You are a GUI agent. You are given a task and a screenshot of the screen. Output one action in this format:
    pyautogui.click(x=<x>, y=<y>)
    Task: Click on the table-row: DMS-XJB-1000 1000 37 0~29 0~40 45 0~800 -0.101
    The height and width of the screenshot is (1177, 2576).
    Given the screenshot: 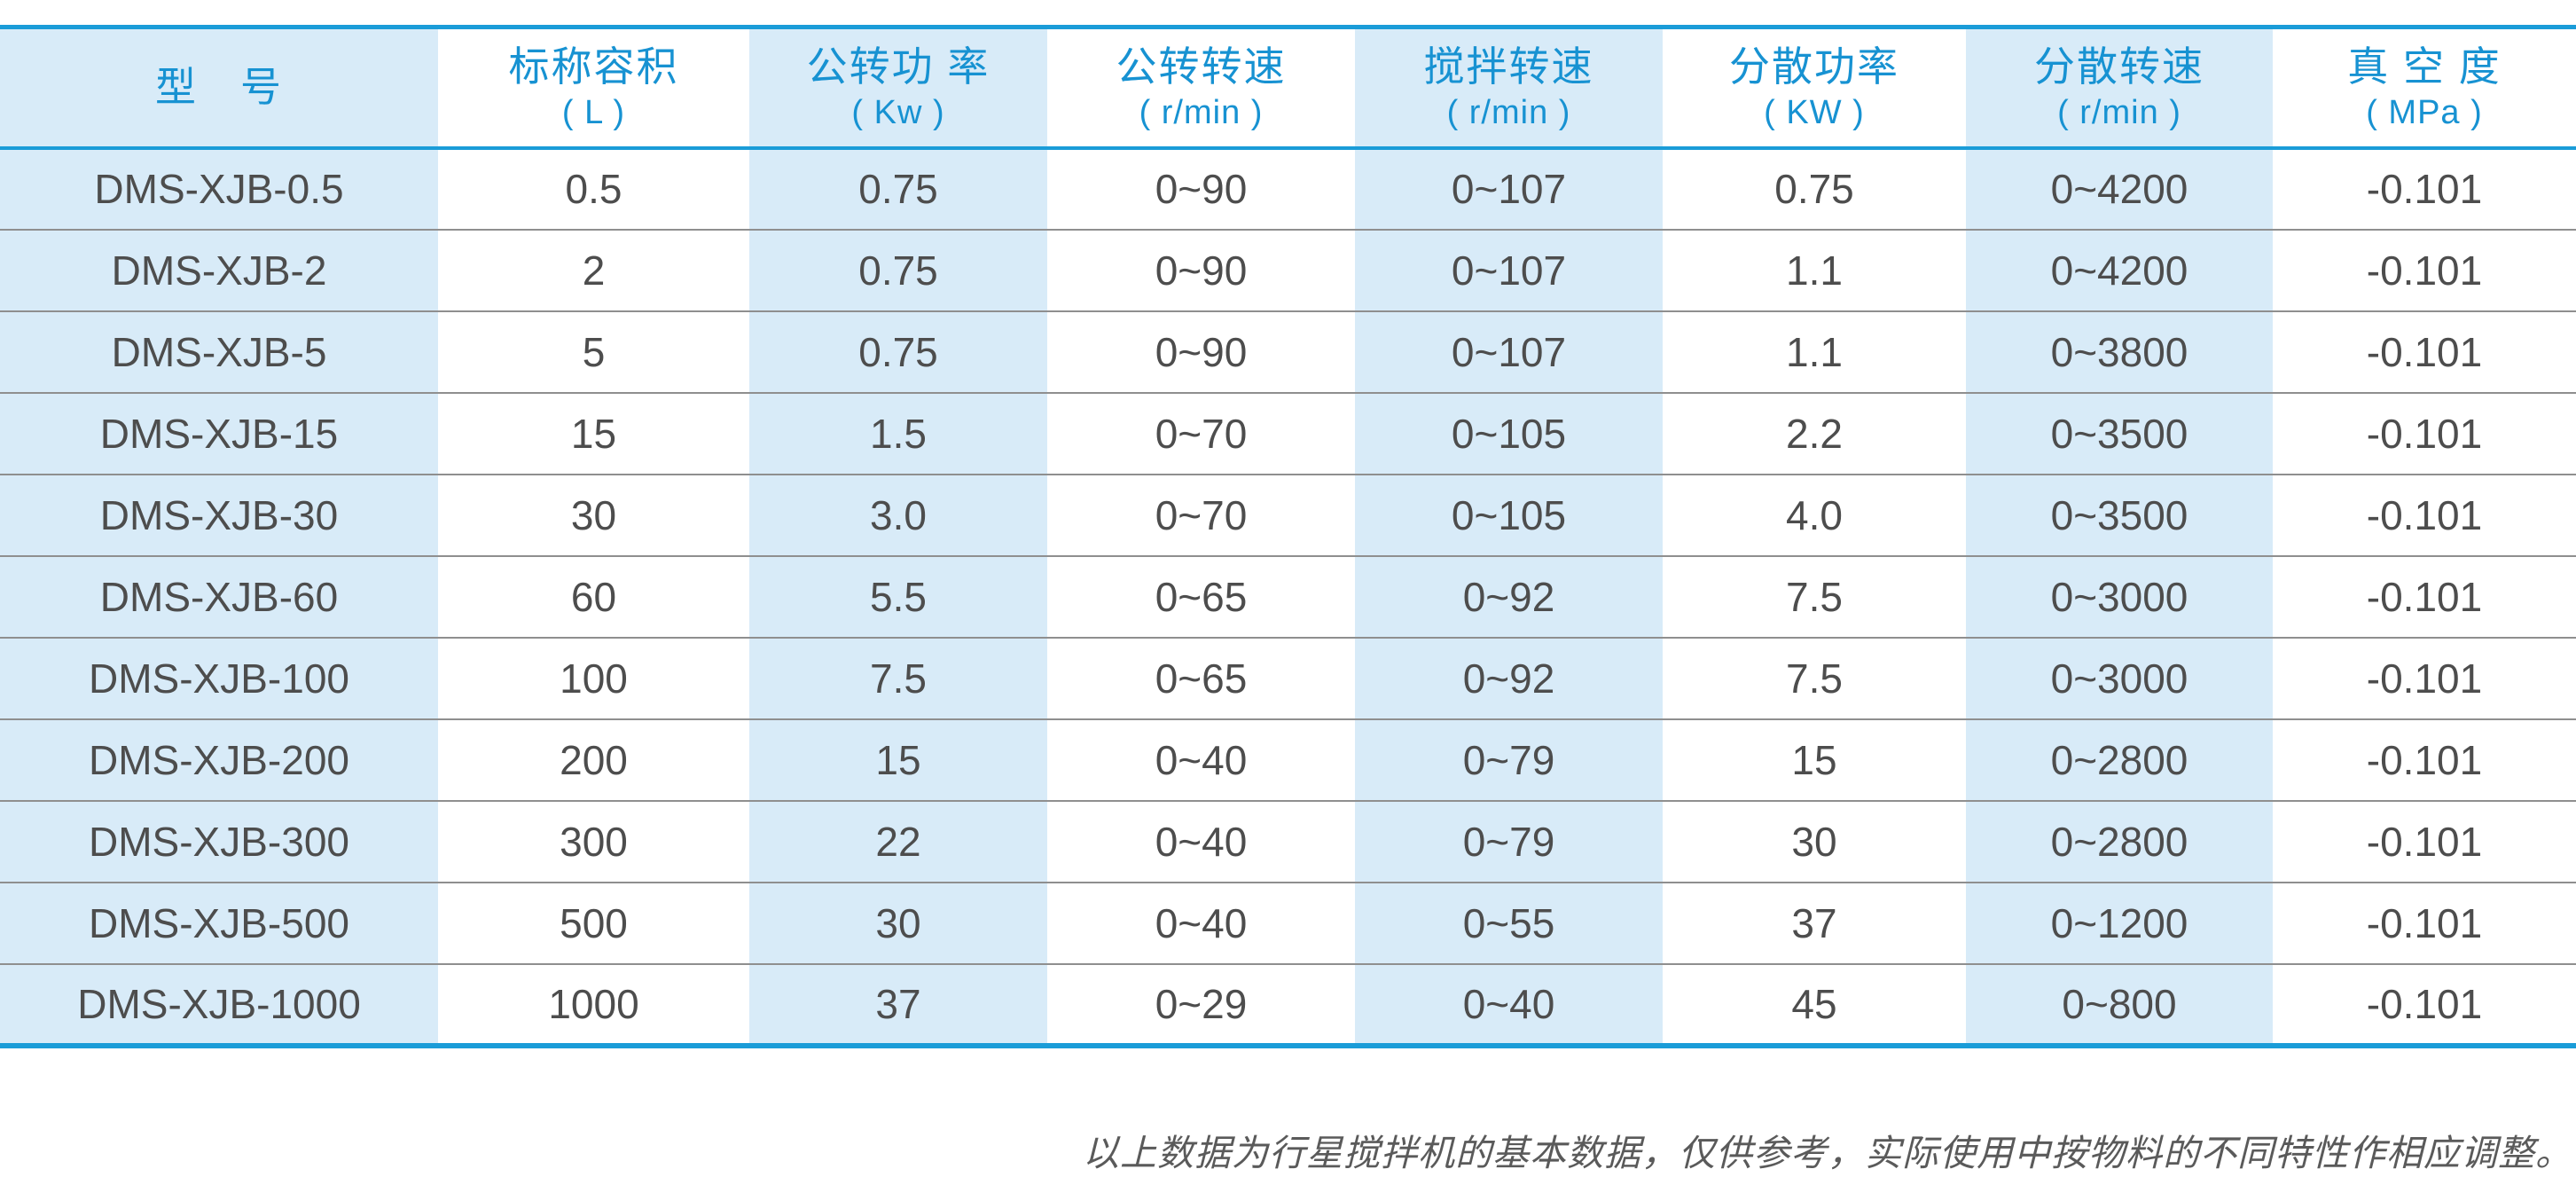 What is the action you would take?
    pyautogui.click(x=1288, y=1004)
    